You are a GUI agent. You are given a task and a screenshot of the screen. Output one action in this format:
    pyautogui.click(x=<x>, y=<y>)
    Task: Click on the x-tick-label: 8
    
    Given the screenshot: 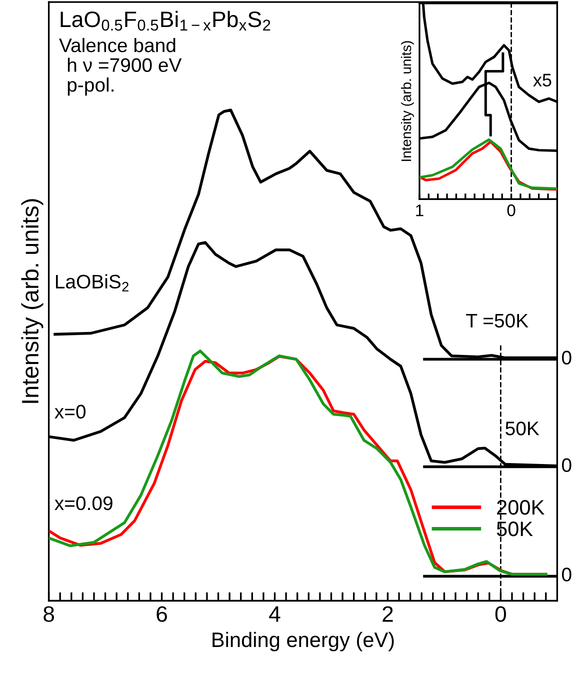 What is the action you would take?
    pyautogui.click(x=49, y=614)
    